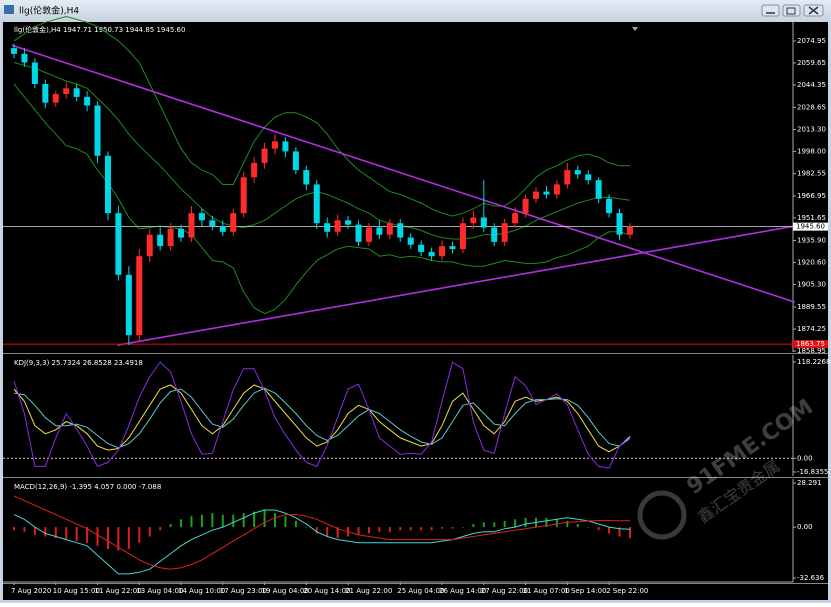  What do you see at coordinates (812, 472) in the screenshot?
I see `y-tick-label: -16.8355` at bounding box center [812, 472].